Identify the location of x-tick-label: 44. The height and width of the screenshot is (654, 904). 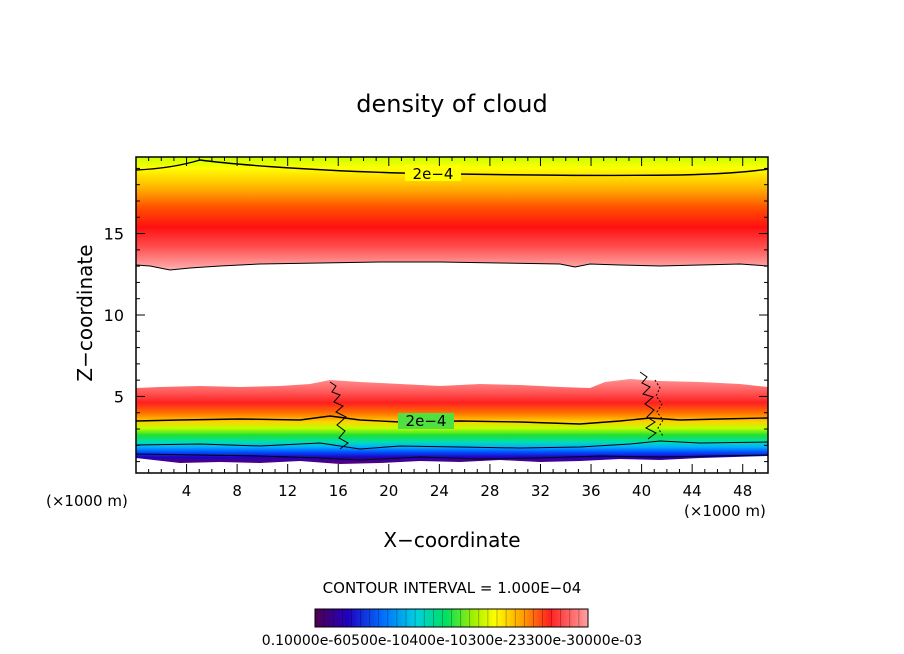
(692, 491).